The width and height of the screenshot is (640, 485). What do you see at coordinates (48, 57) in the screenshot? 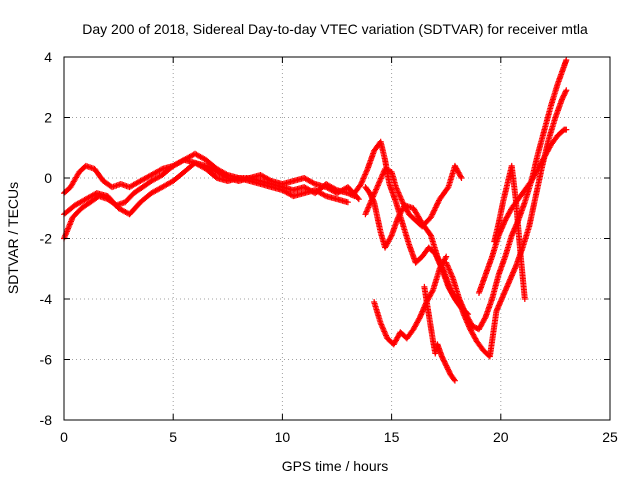
I see `y-tick-label: 4` at bounding box center [48, 57].